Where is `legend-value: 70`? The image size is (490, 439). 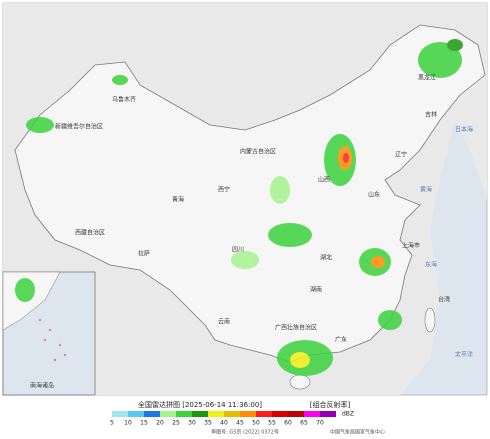
legend-value: 70 is located at coordinates (320, 423).